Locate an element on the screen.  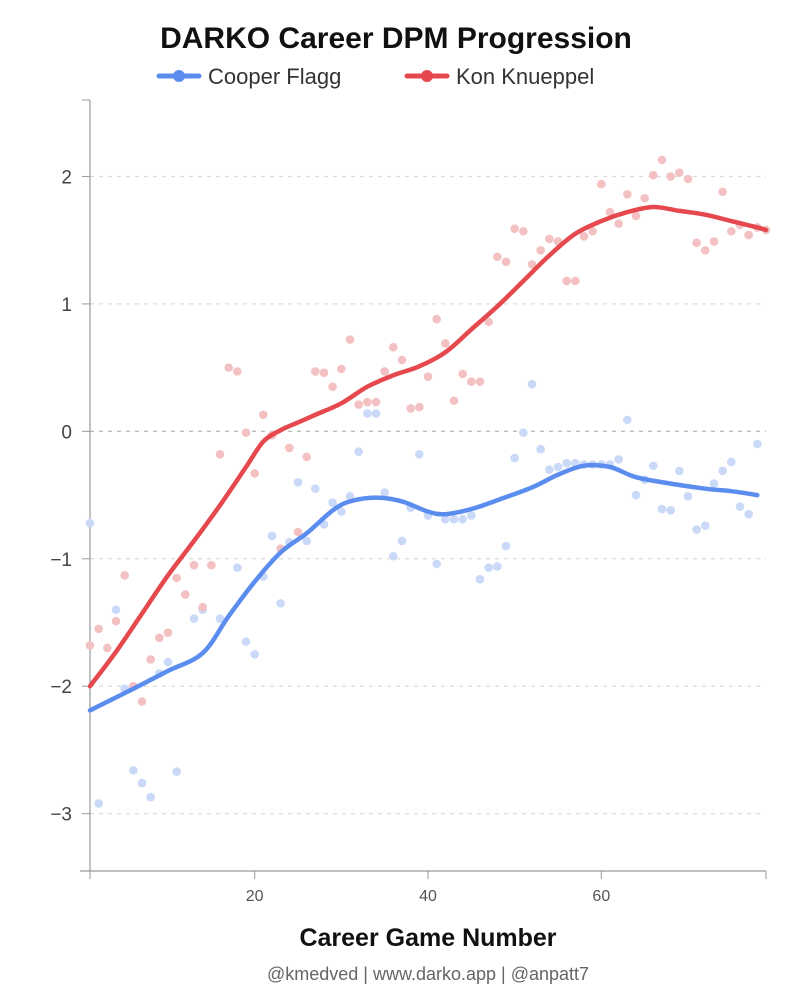
x-tick-label: 40 is located at coordinates (428, 896).